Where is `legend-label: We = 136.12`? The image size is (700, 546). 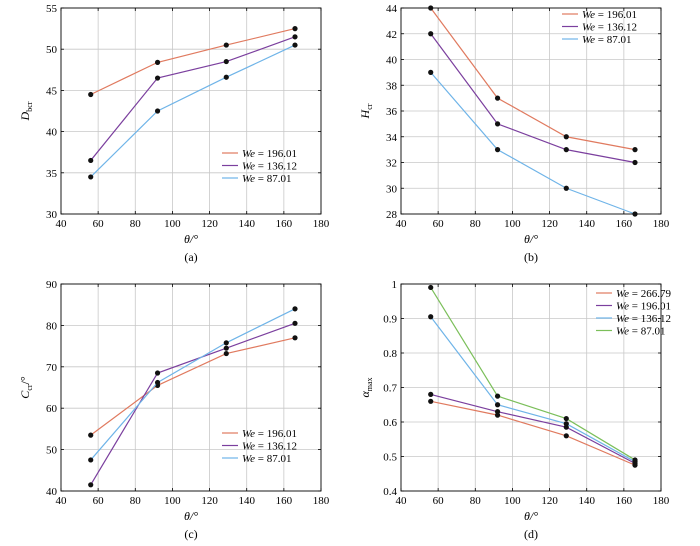
legend-label: We = 136.12 is located at coordinates (269, 167).